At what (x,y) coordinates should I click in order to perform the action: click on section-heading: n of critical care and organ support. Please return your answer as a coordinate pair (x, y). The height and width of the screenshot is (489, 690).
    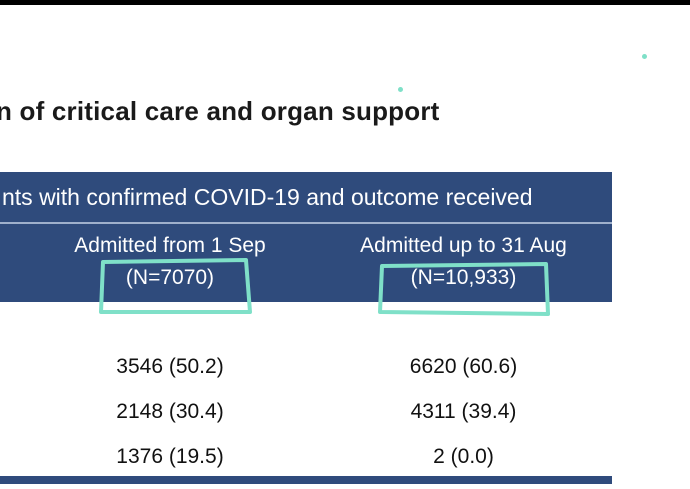
    Looking at the image, I should click on (220, 111).